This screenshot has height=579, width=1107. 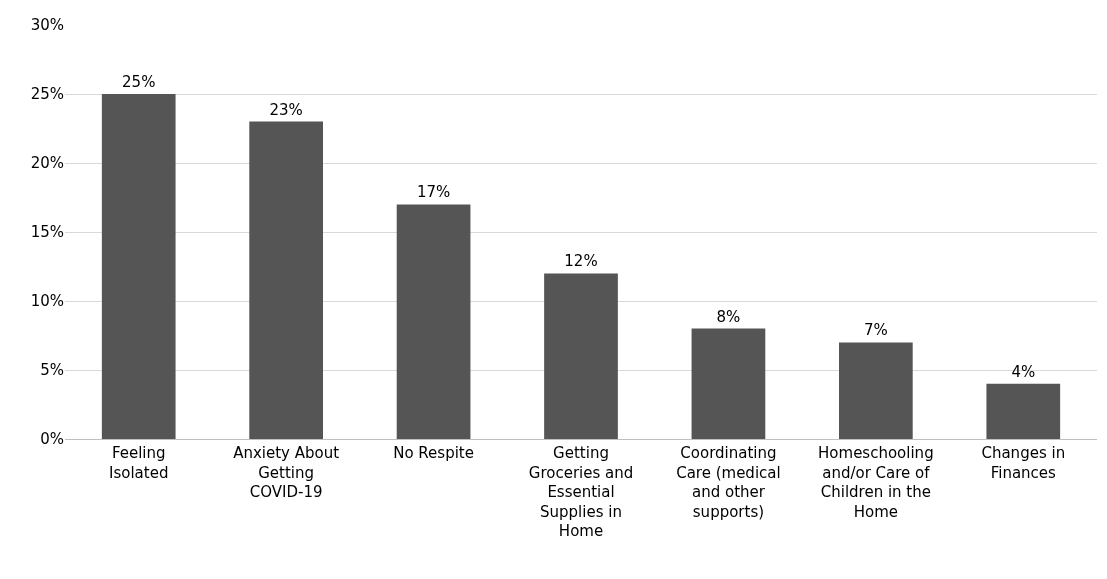 What do you see at coordinates (433, 453) in the screenshot?
I see `x-tick-label: No Respite` at bounding box center [433, 453].